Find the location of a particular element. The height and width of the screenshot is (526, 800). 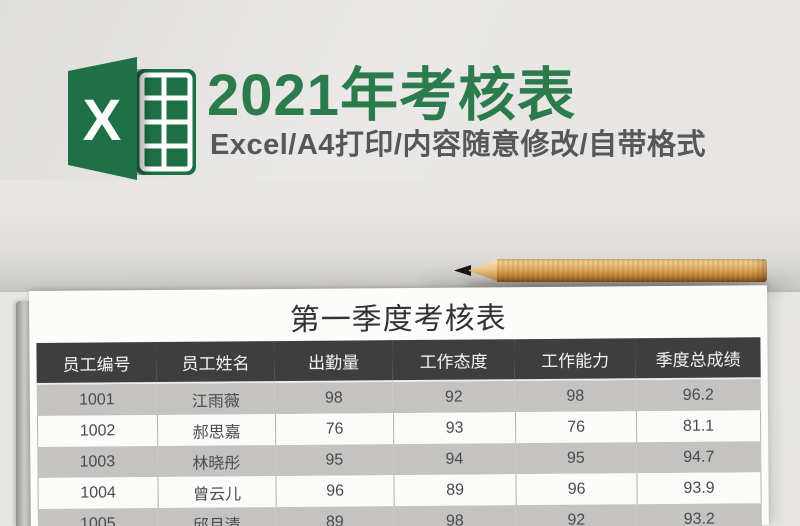

table-cell: 林晓彤 is located at coordinates (216, 461).